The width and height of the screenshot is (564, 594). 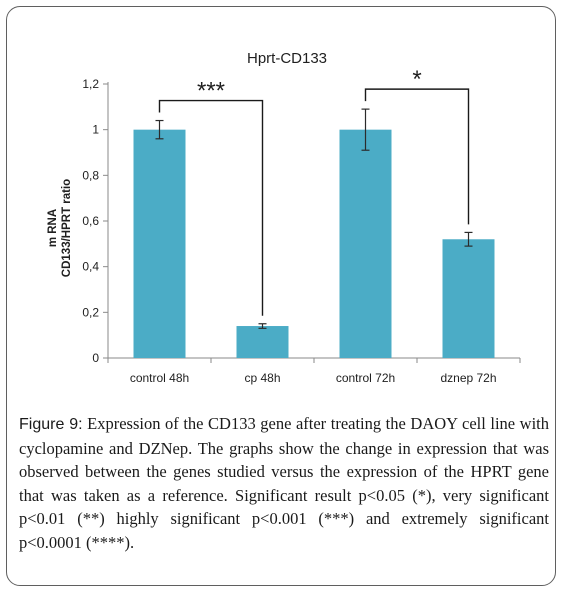 I want to click on x-tick-label: control 48h, so click(x=159, y=378).